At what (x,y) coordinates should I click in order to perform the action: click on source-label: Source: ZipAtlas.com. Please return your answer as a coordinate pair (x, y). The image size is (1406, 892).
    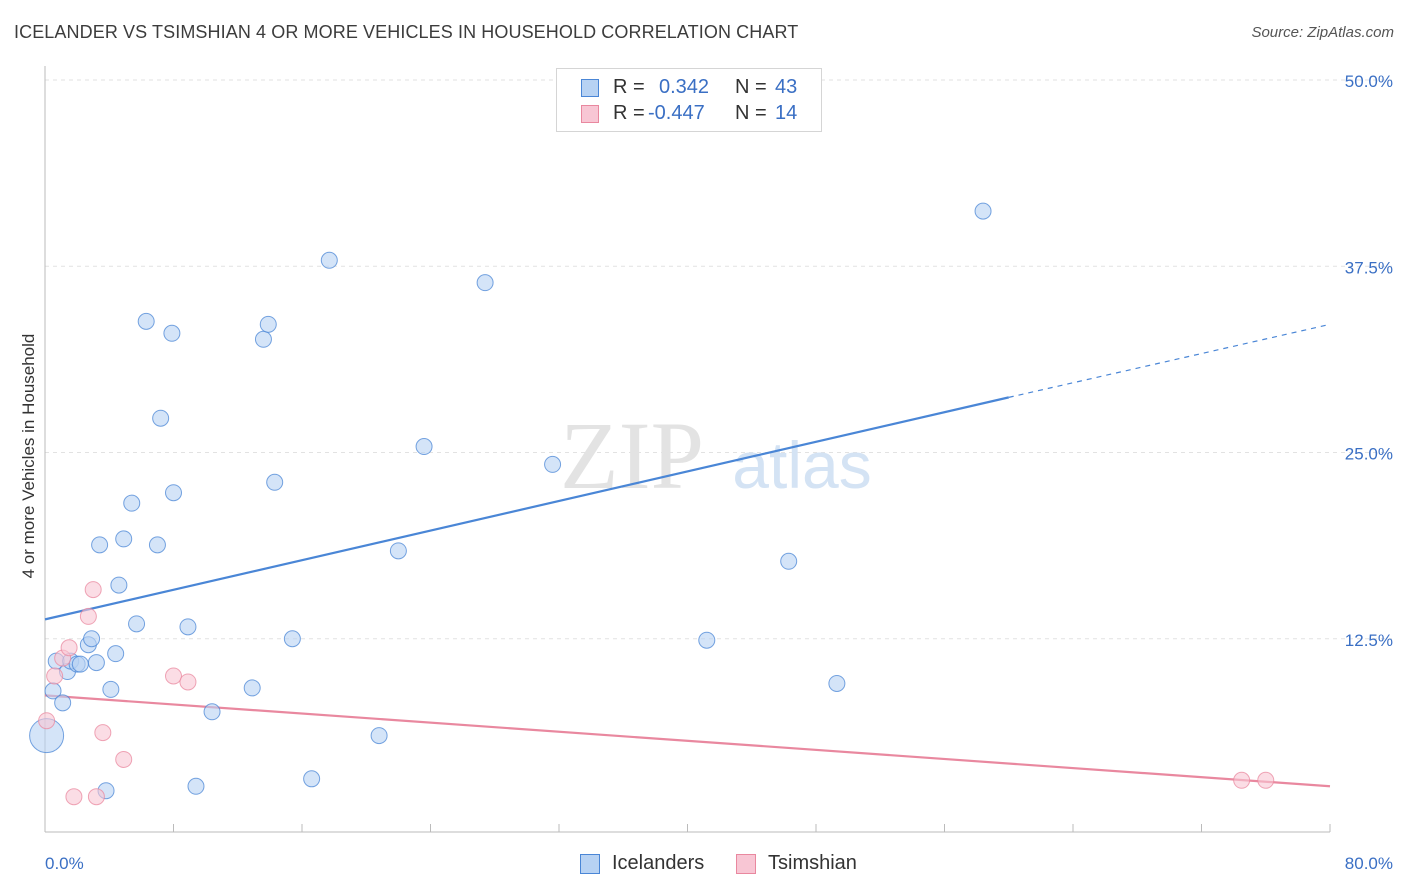
    Looking at the image, I should click on (1322, 32).